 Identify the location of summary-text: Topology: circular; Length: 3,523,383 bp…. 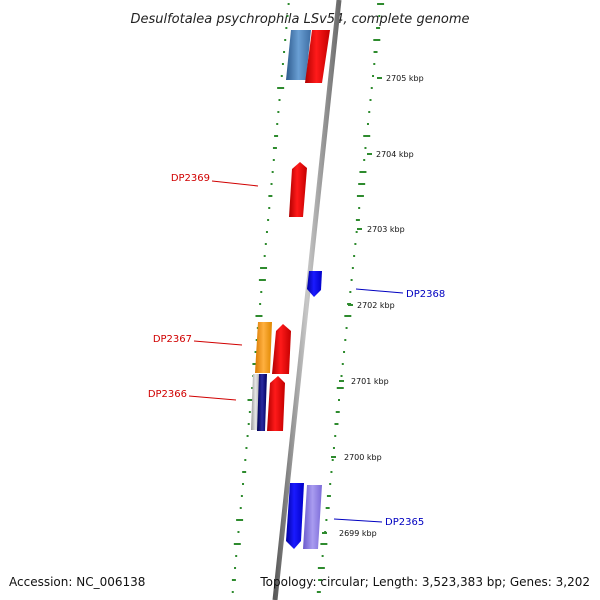
(424, 582).